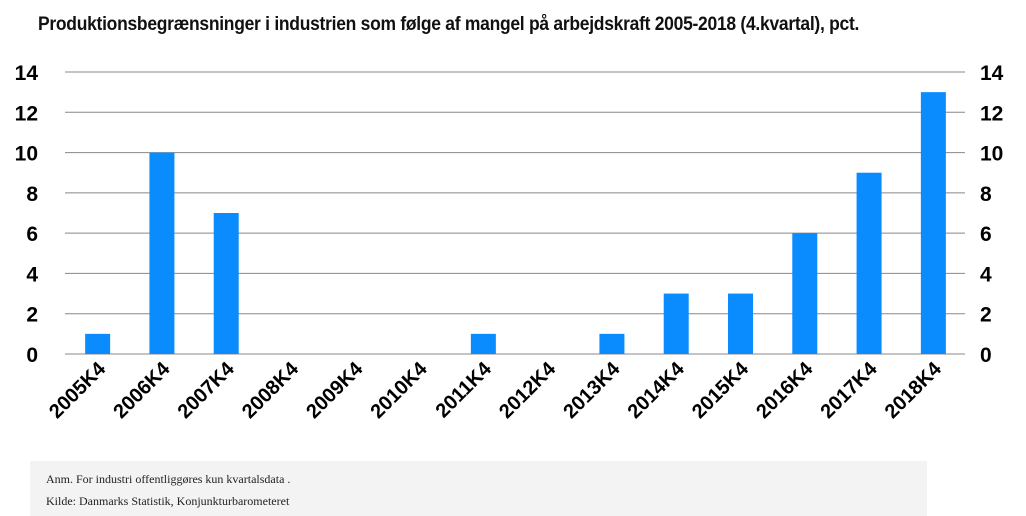  Describe the element at coordinates (400, 390) in the screenshot. I see `x-tick-label: 2010K4` at that location.